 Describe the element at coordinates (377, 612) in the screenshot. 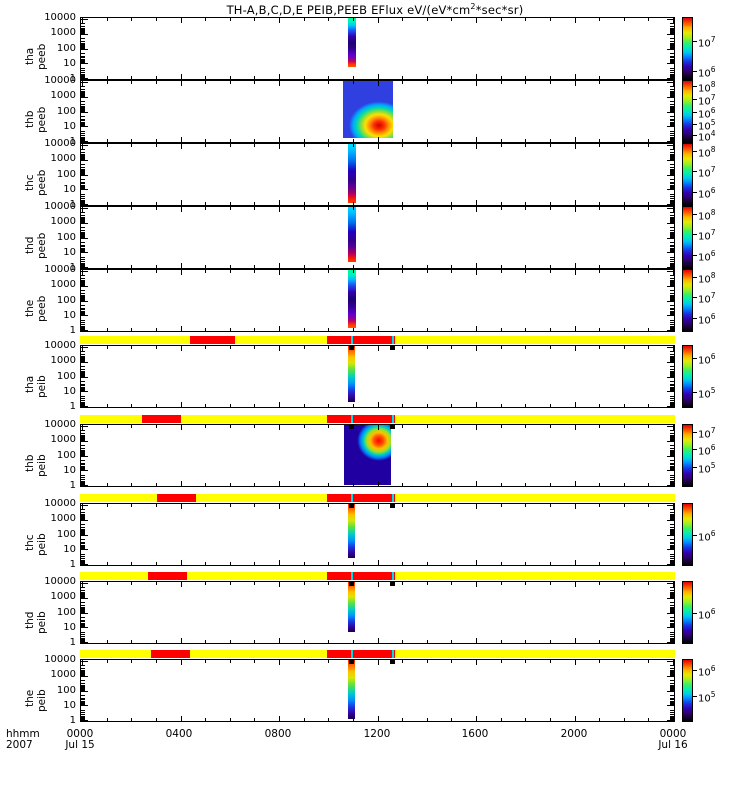

I see `spectrogram-panel-thd-peib` at that location.